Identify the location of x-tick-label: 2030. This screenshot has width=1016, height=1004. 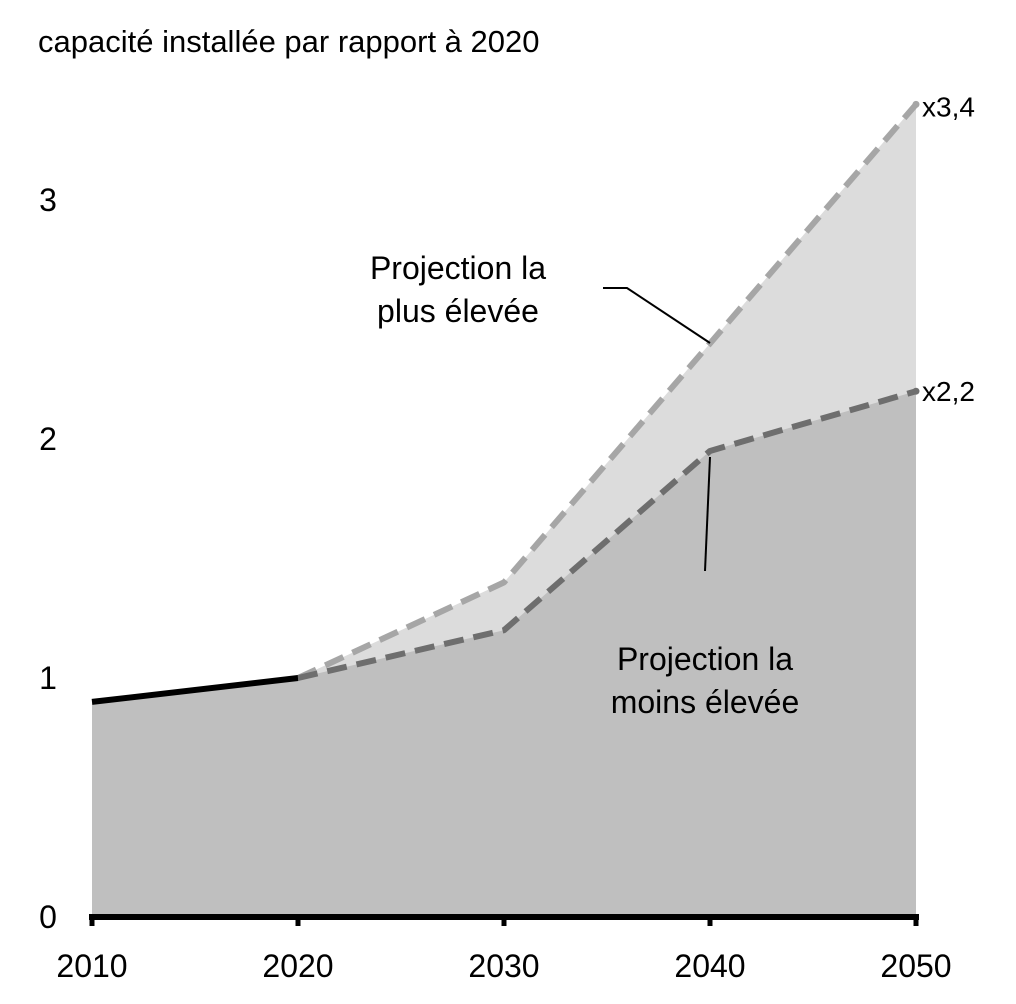
(503, 966).